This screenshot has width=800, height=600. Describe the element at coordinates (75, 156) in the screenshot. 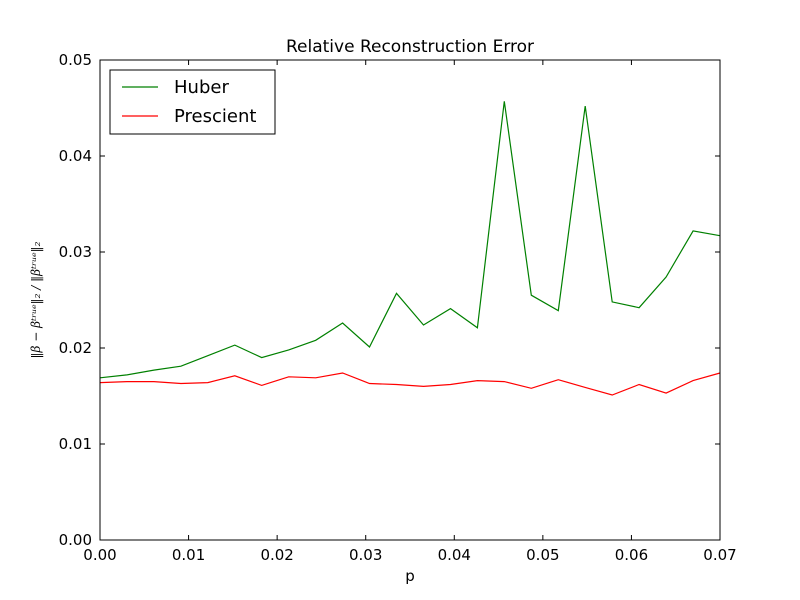

I see `y-tick-label: 0.04` at that location.